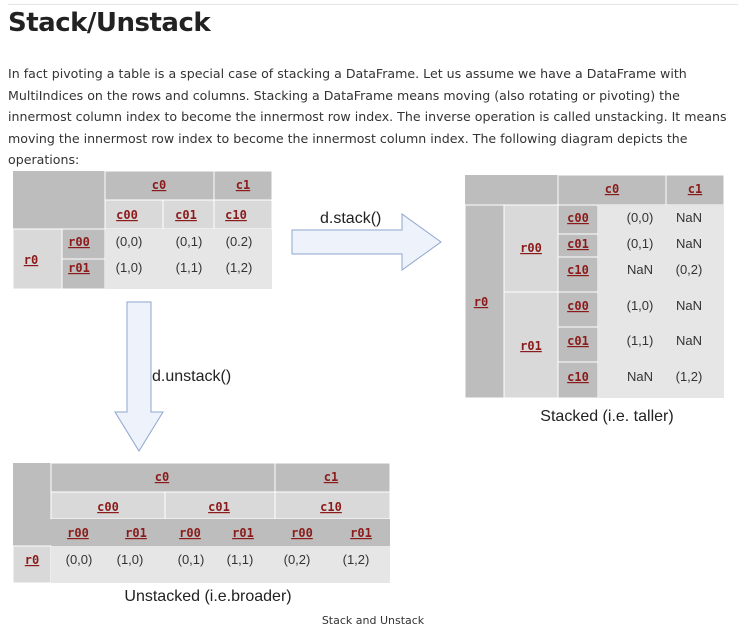 This screenshot has width=746, height=633. Describe the element at coordinates (373, 620) in the screenshot. I see `figure-caption: Stack and Unstack` at that location.